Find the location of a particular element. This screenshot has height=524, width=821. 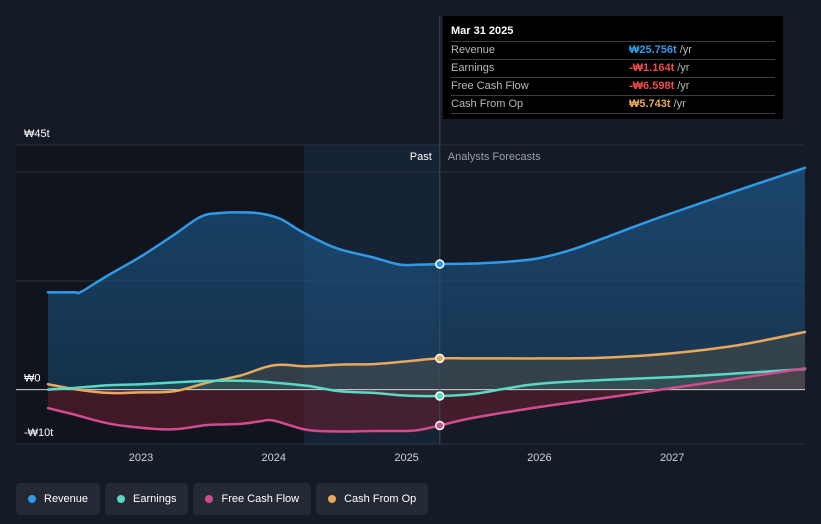

cash-from-op-area is located at coordinates (426, 363).